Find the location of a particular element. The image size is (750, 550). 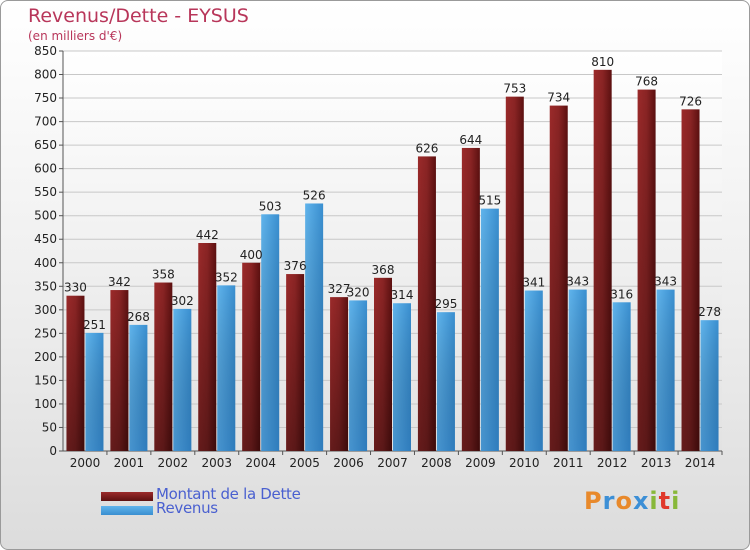

logo-letter: t is located at coordinates (665, 501).